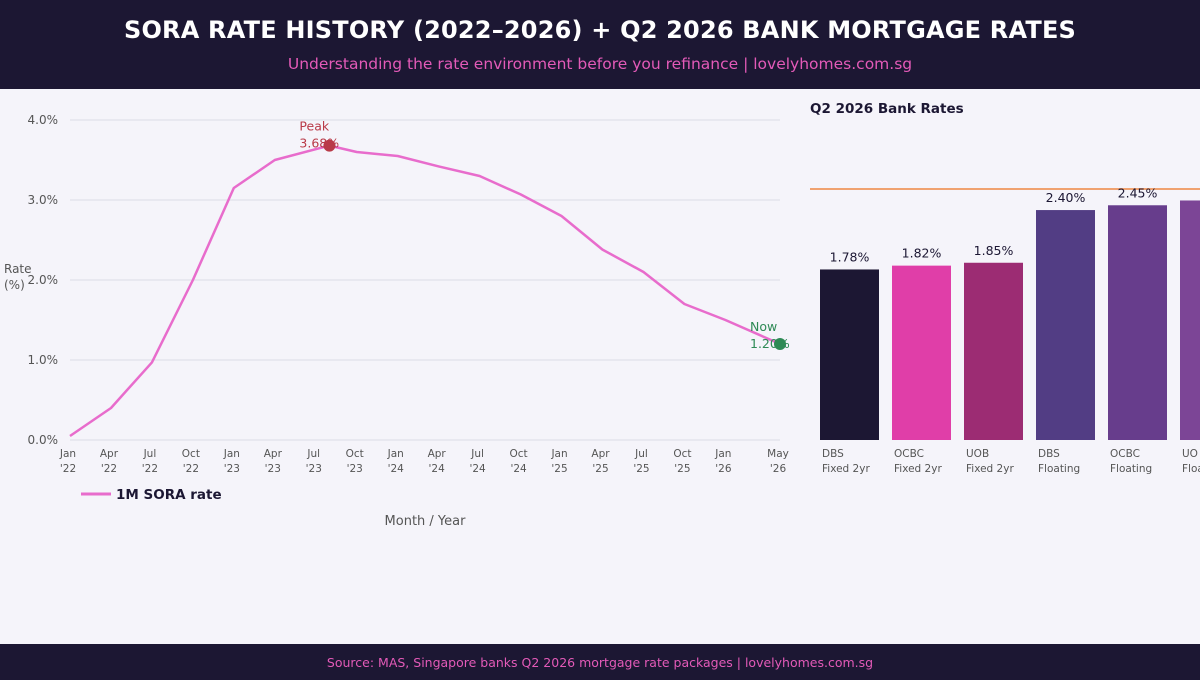 The image size is (1200, 680). I want to click on bar-category-type: Floa, so click(1191, 469).